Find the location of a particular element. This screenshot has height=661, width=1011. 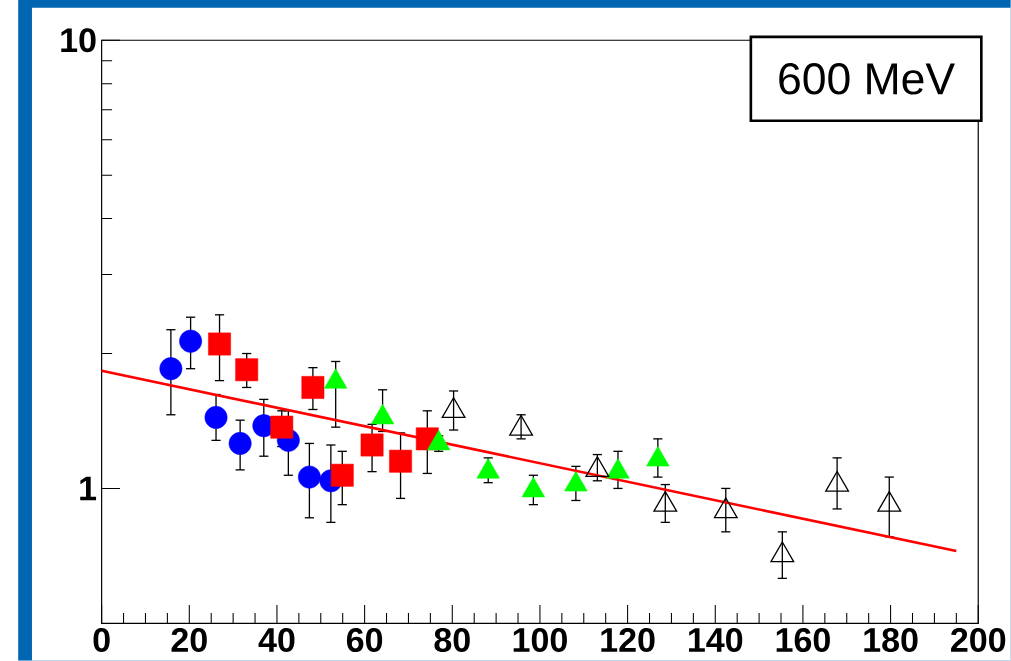

x-tick-label: 200 is located at coordinates (978, 640).